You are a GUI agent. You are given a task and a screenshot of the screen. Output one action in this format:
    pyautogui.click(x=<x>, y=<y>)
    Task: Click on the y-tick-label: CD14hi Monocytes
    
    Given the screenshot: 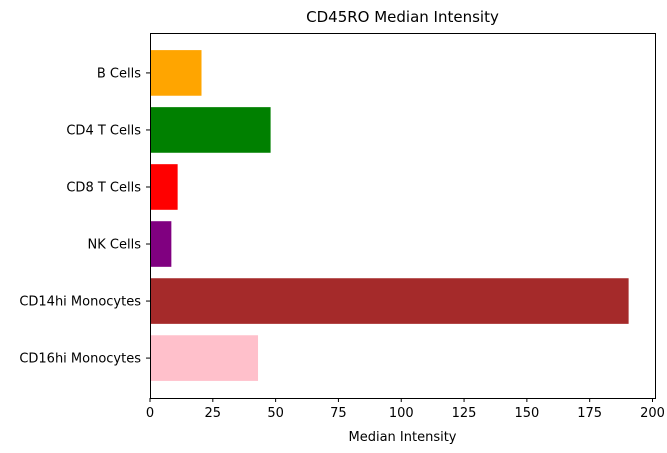 What is the action you would take?
    pyautogui.click(x=80, y=302)
    